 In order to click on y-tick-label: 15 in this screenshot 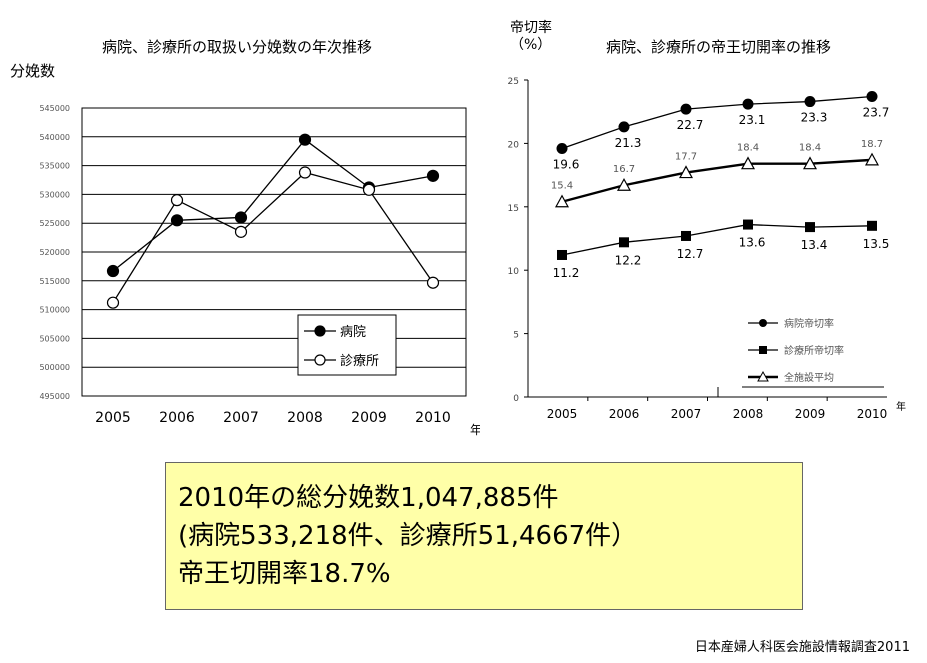, I will do `click(513, 209)`.